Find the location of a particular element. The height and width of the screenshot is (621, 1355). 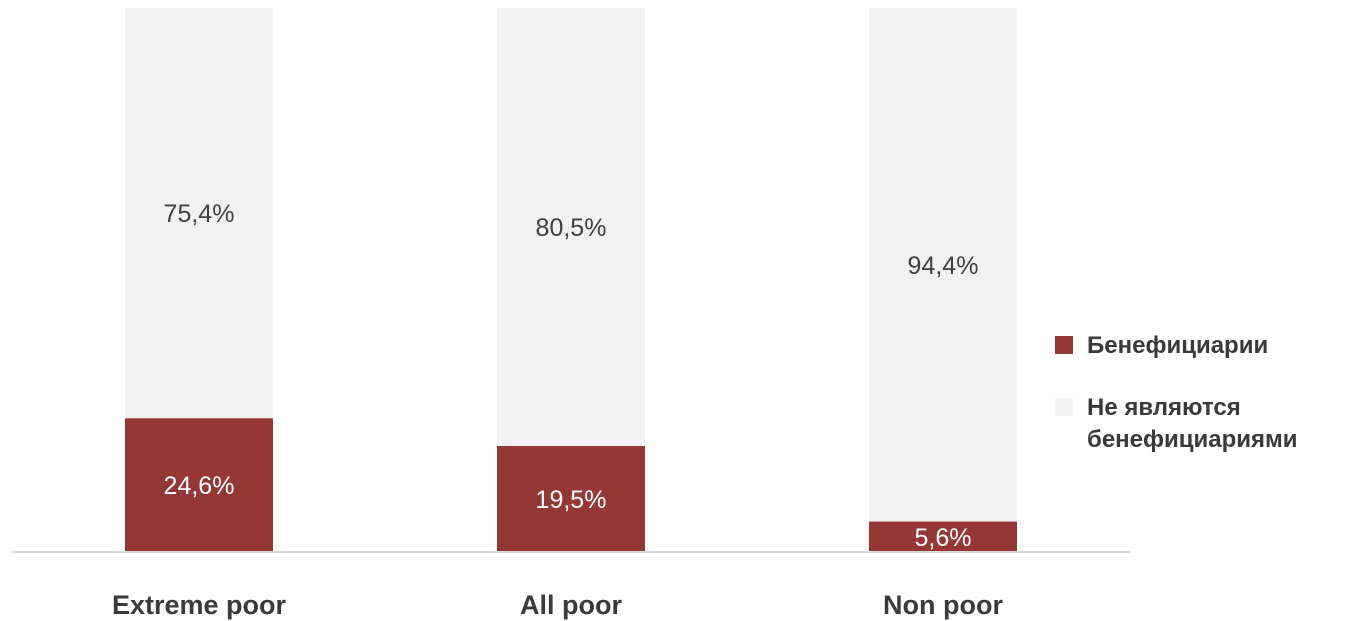

data-label-extreme-poor-non-beneficiaries: 75,4% is located at coordinates (199, 214).